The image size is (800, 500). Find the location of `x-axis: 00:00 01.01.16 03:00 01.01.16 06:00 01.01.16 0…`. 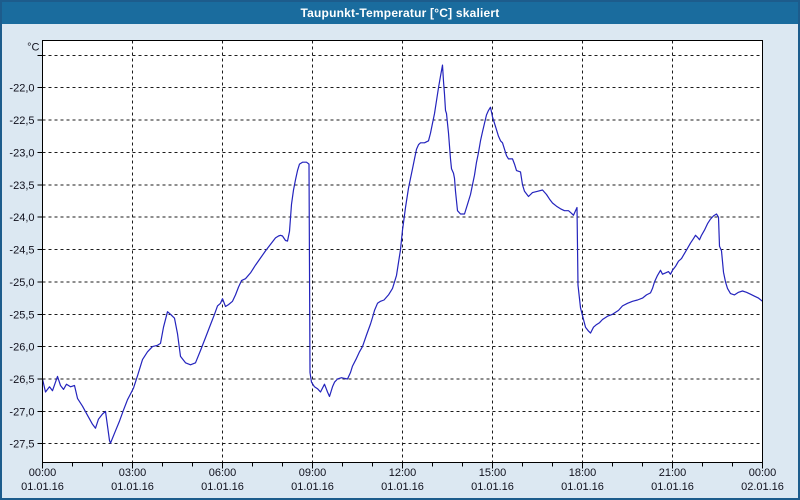

x-axis: 00:00 01.01.16 03:00 01.01.16 06:00 01.01.16 0… is located at coordinates (402, 477).